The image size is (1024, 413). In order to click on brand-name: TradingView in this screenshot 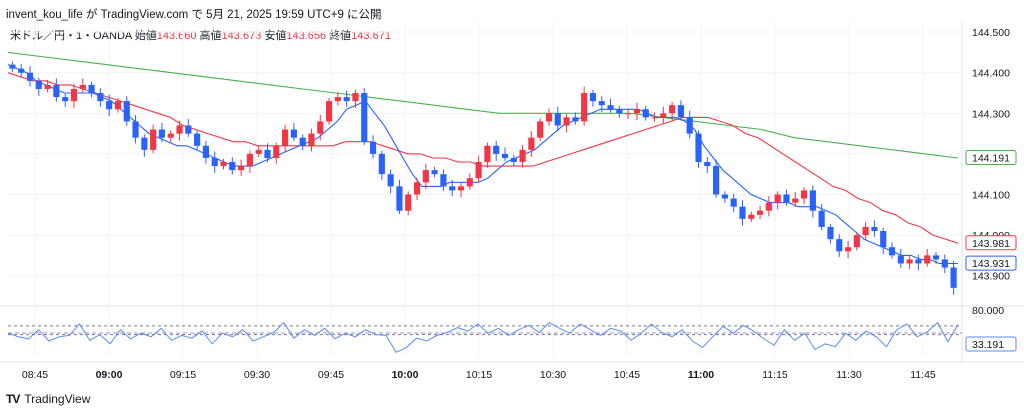, I will do `click(57, 399)`.